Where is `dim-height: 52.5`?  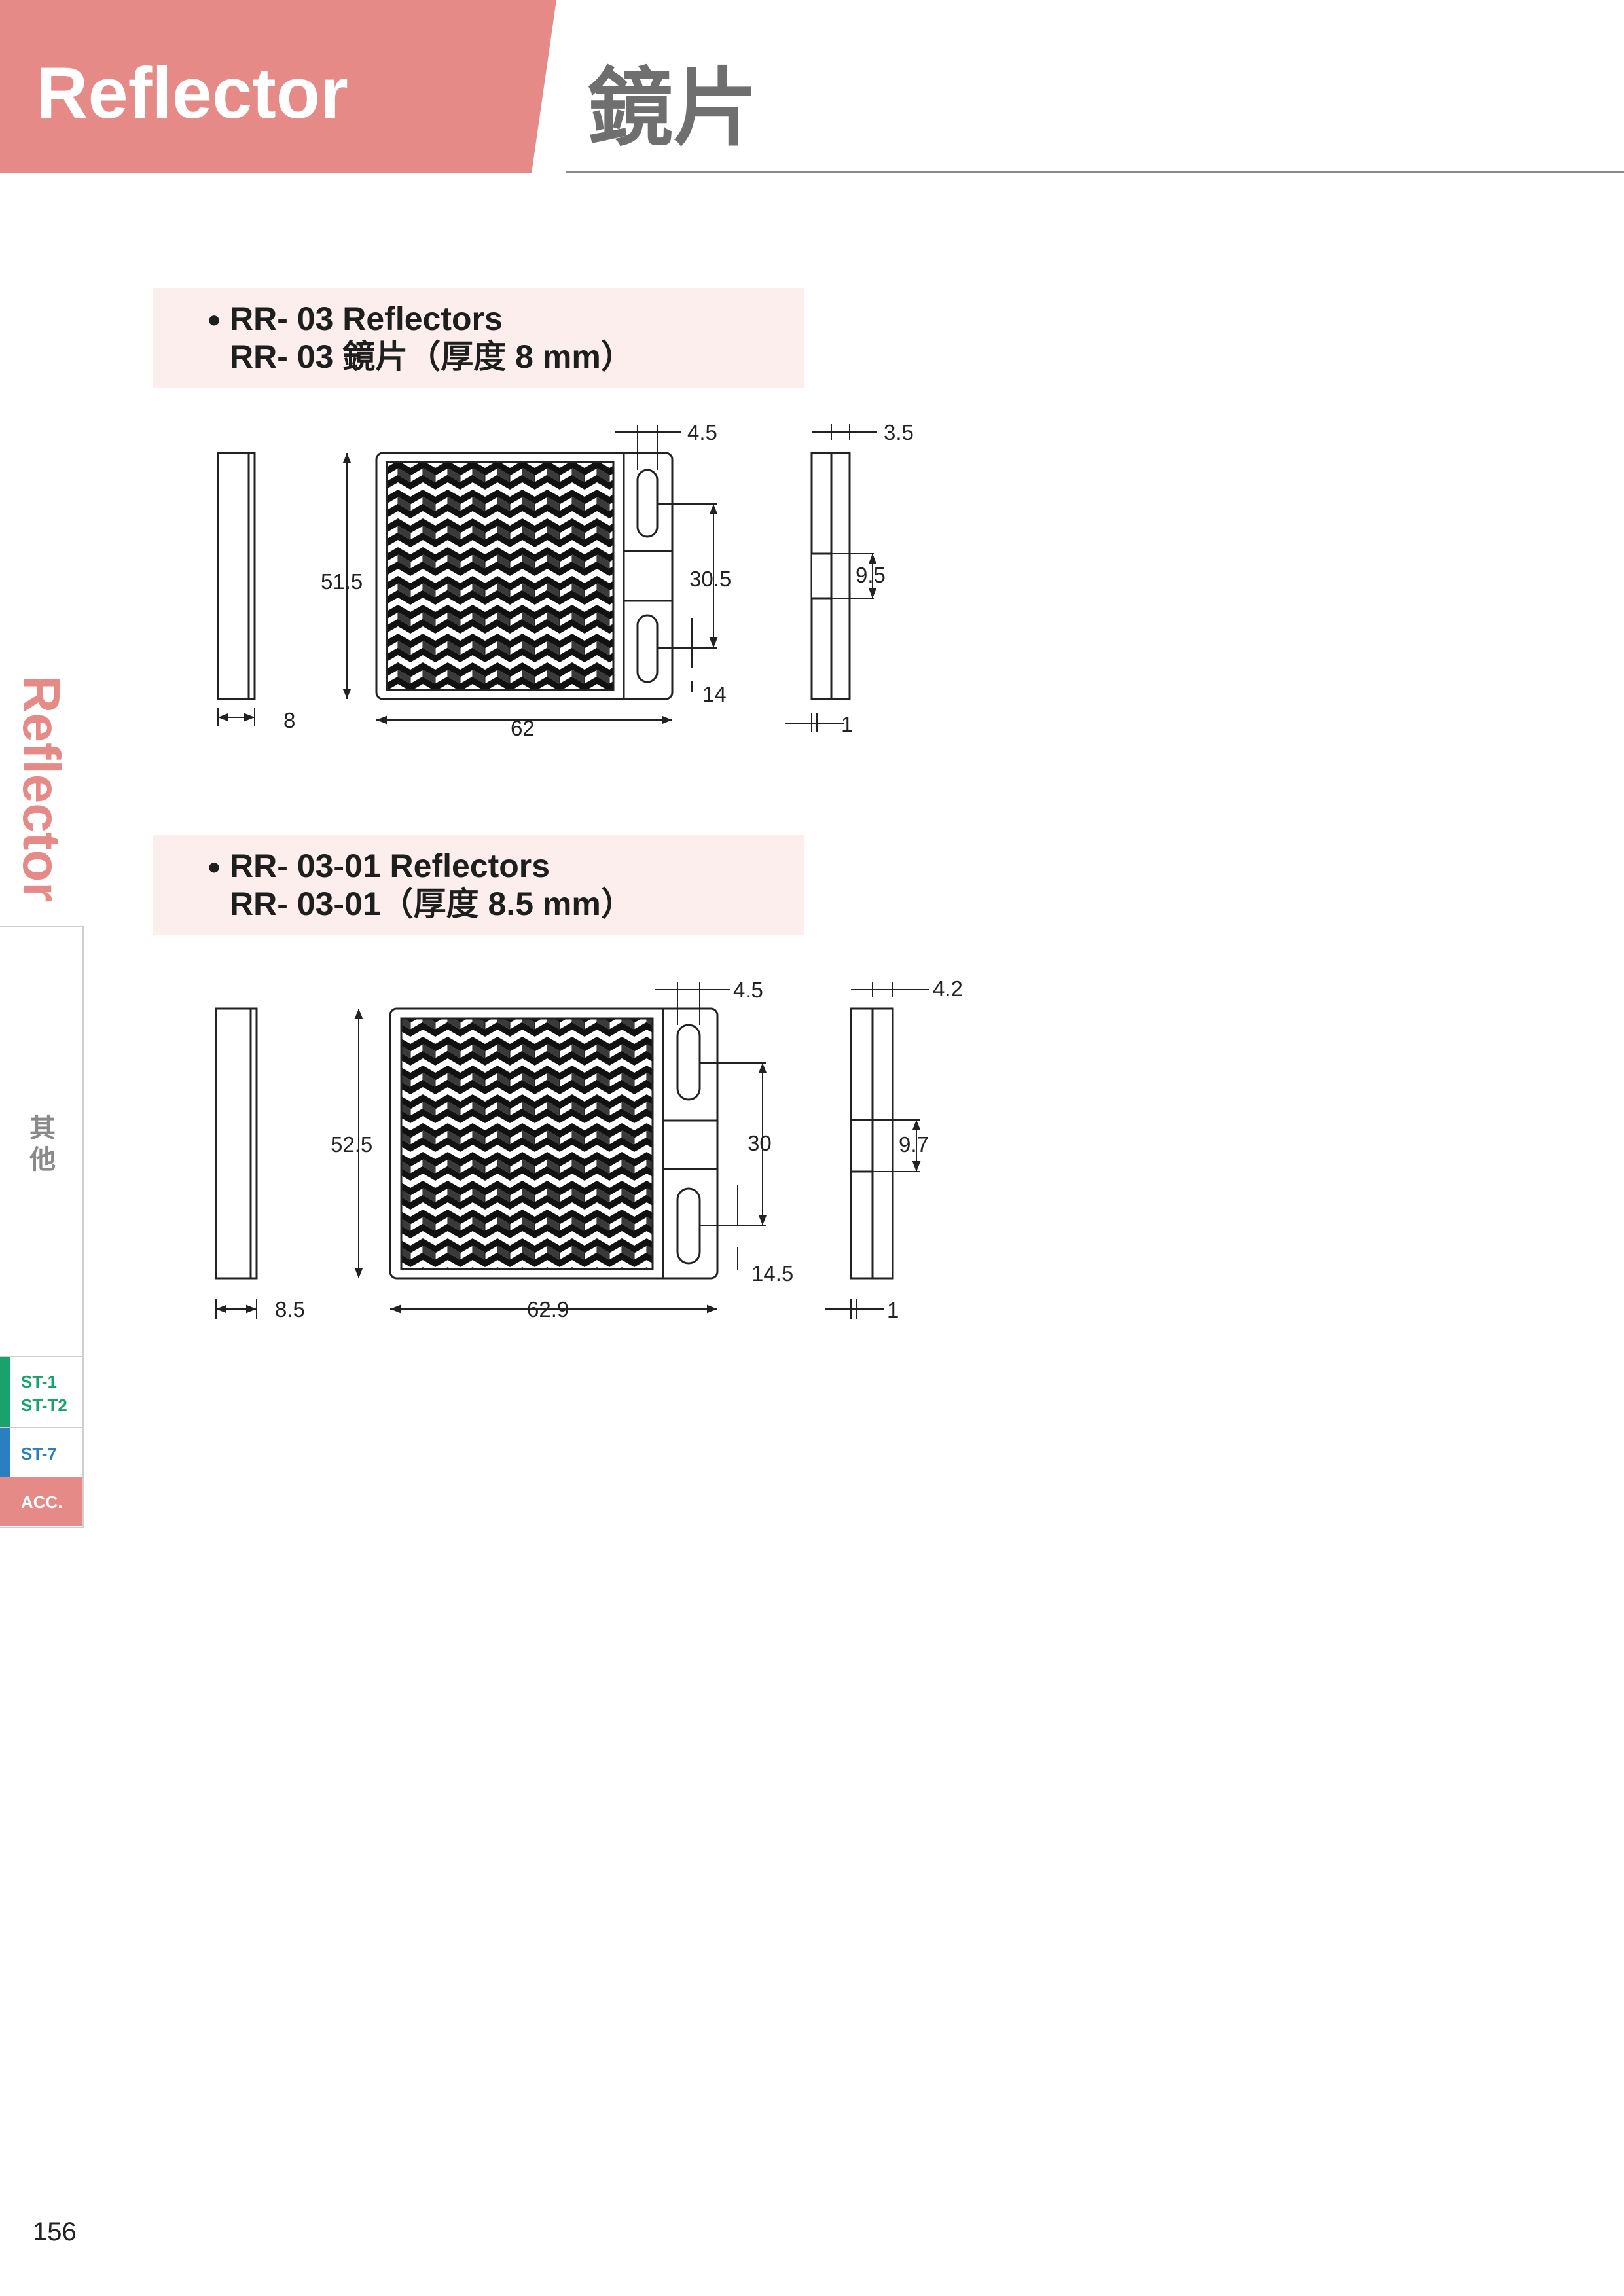
dim-height: 52.5 is located at coordinates (351, 1144).